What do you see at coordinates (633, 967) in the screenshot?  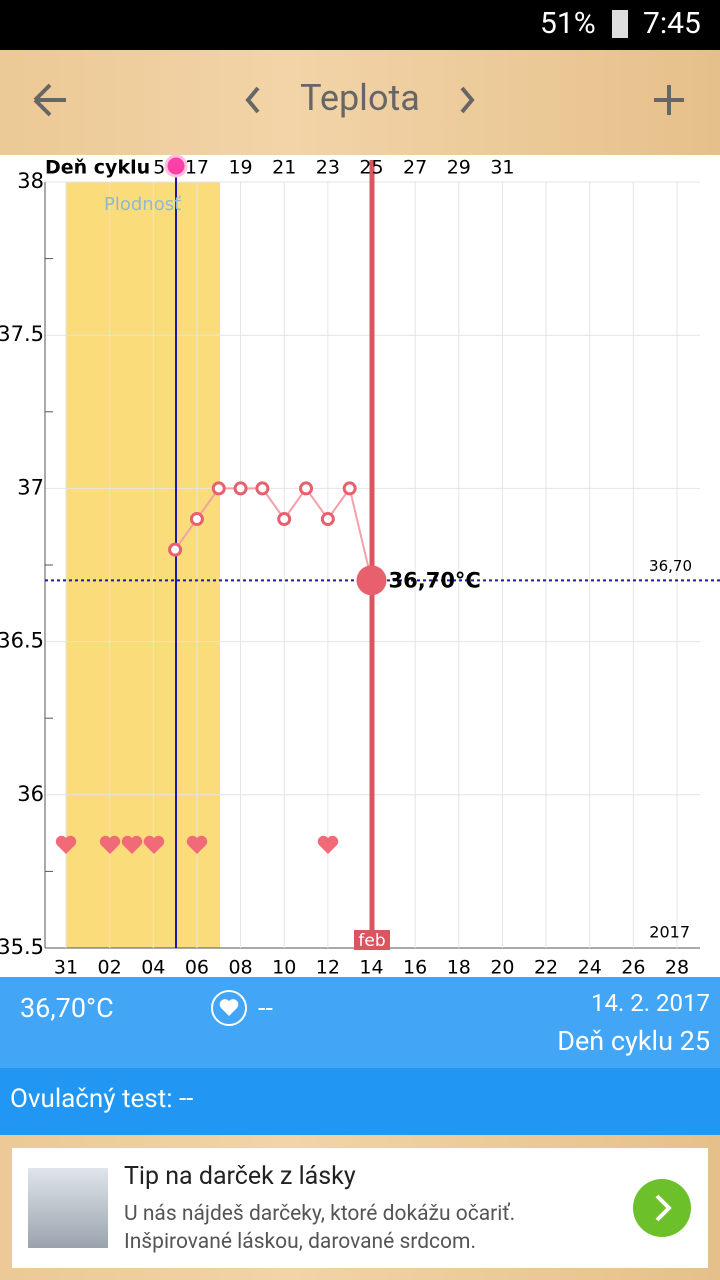 I see `x-tick-label: 26` at bounding box center [633, 967].